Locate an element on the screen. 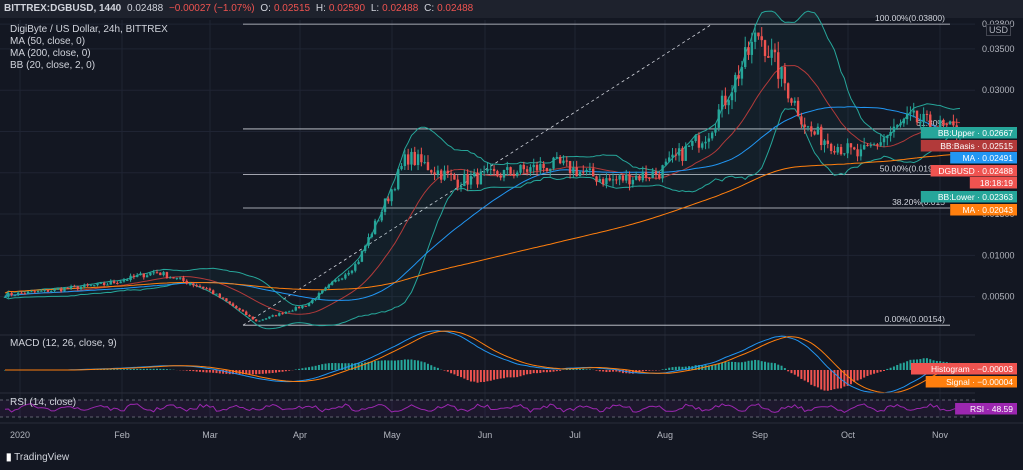  price-tag-label: RSI · 48.59 is located at coordinates (991, 409).